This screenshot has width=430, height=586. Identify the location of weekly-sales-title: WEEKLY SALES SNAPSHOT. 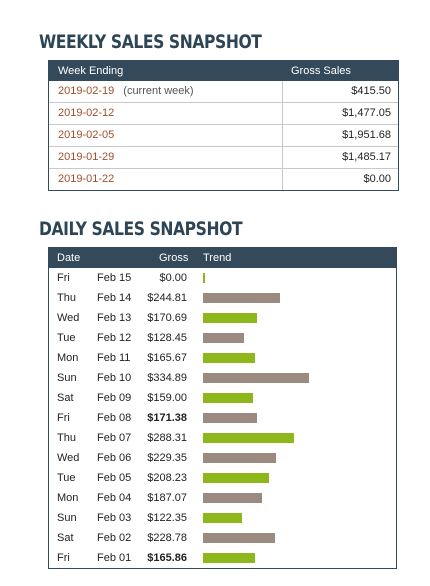
(150, 42).